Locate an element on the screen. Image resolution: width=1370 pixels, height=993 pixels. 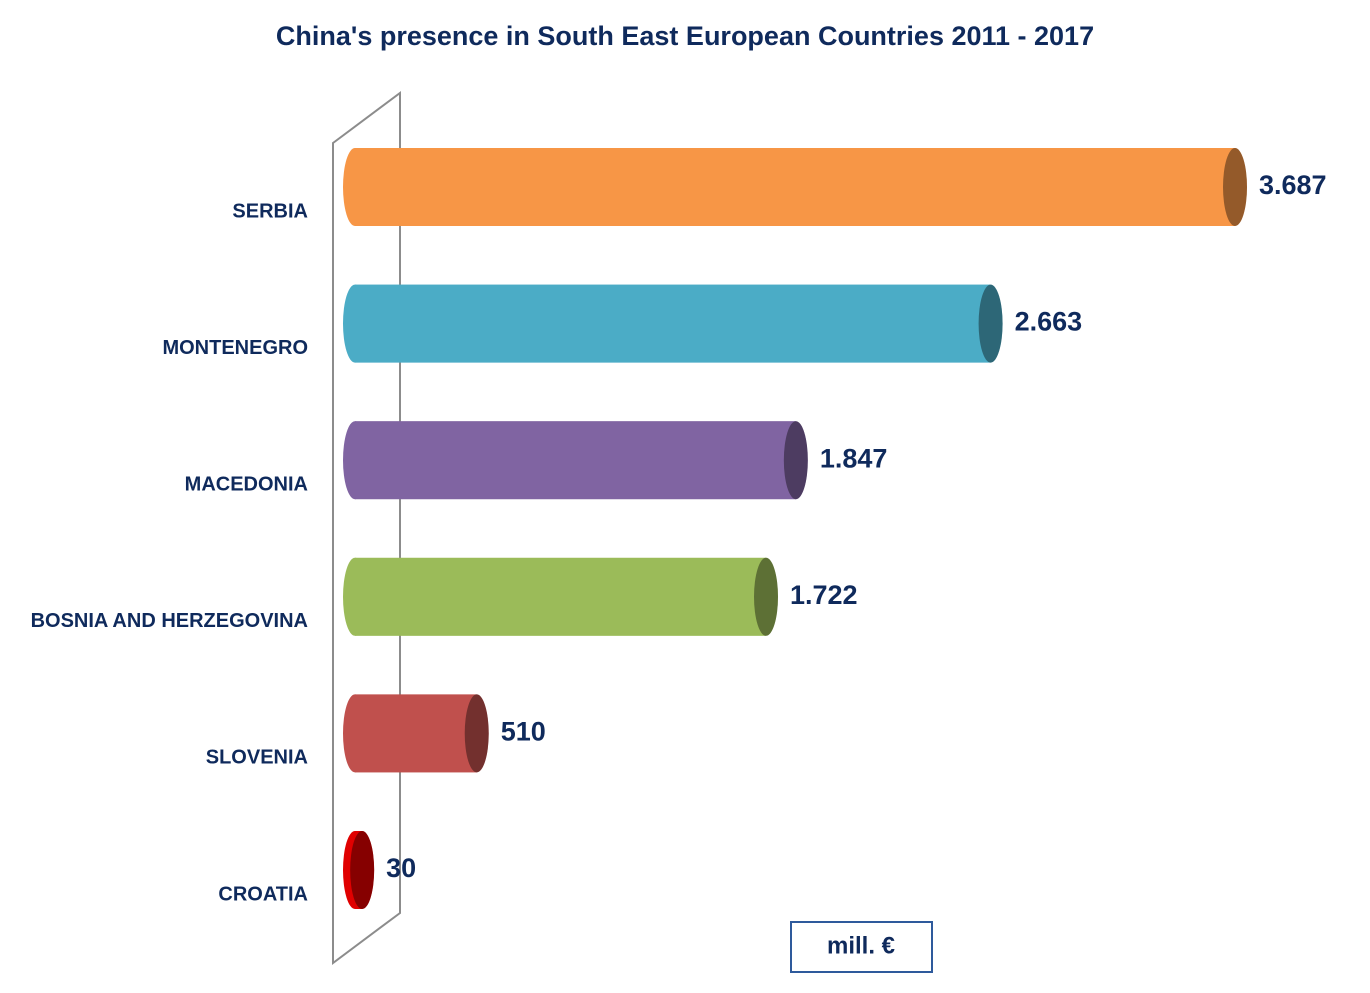
value-label: 30 is located at coordinates (401, 868).